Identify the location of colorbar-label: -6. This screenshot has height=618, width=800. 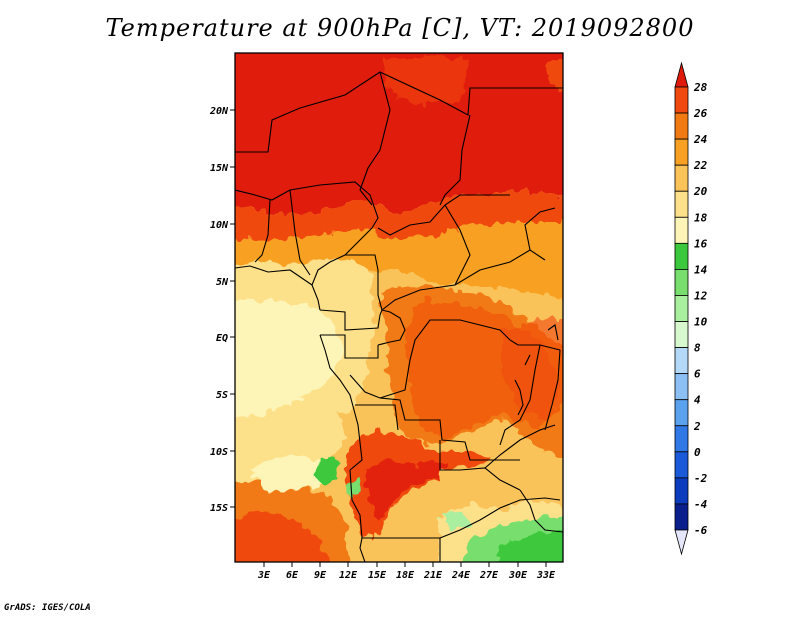
(701, 530).